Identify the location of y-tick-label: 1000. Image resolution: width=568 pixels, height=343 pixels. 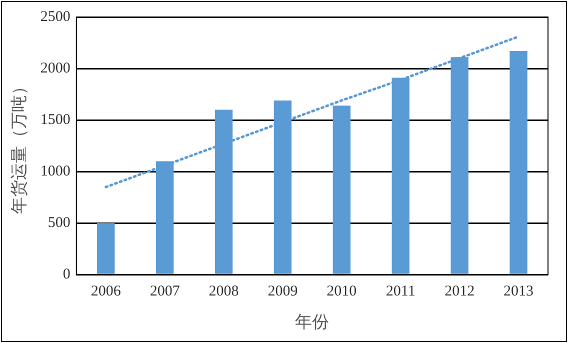
(55, 171).